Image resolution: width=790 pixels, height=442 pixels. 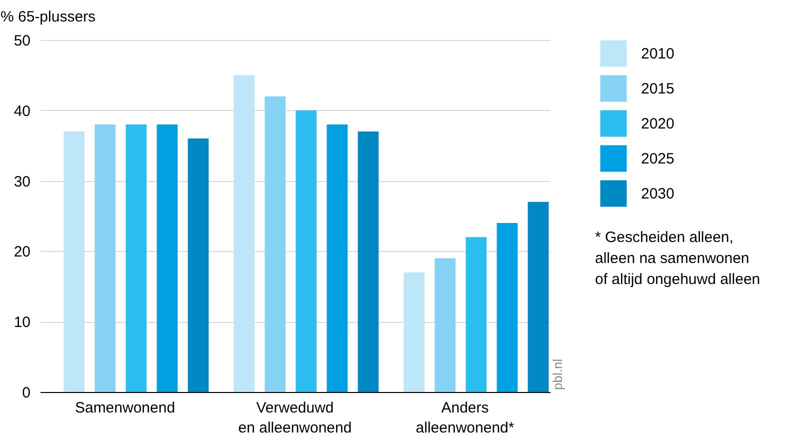 What do you see at coordinates (657, 124) in the screenshot?
I see `legend-label: 2020` at bounding box center [657, 124].